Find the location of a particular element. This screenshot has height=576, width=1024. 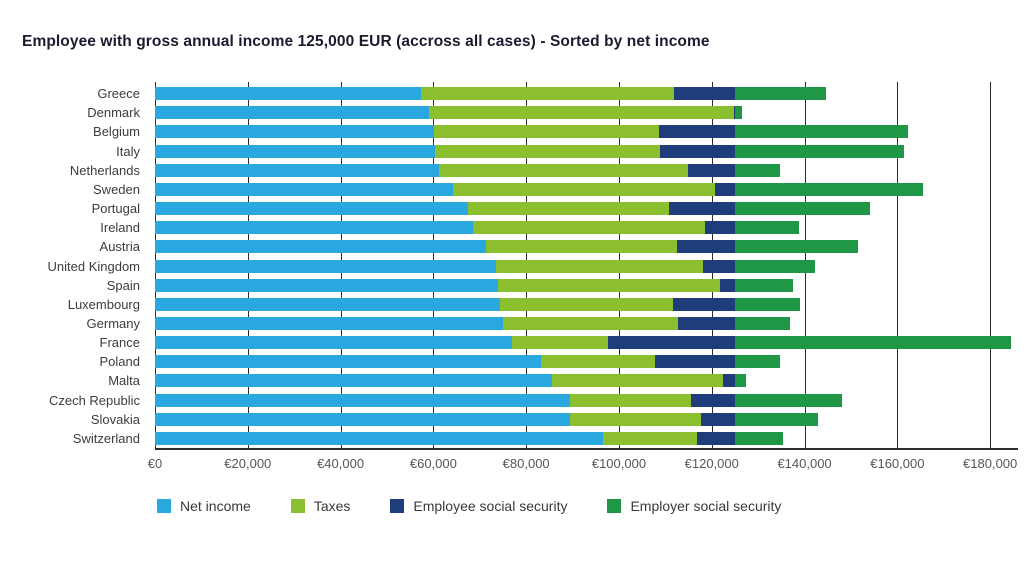

legend-label-taxes: Taxes is located at coordinates (332, 506).